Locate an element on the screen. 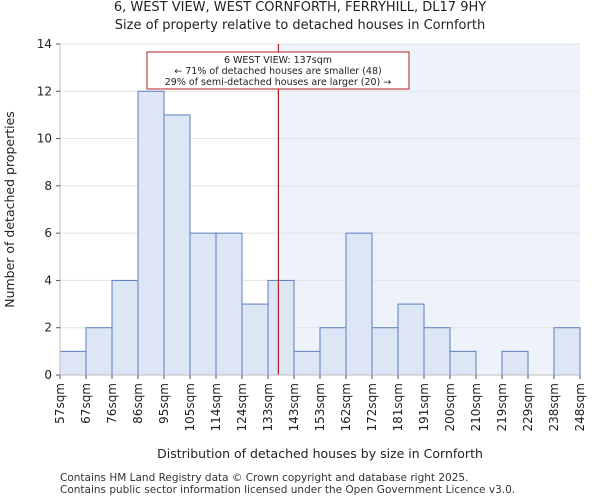 This screenshot has width=600, height=500. bar-219sqm is located at coordinates (515, 363).